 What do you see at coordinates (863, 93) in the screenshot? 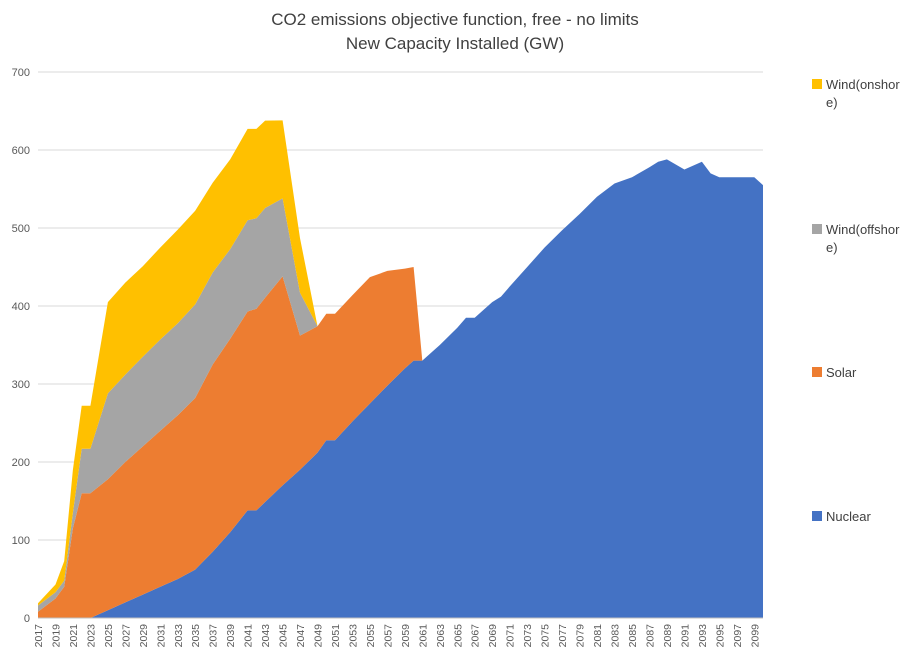
I see `legend-label-wind-onshore: Wind(onshore)` at bounding box center [863, 93].